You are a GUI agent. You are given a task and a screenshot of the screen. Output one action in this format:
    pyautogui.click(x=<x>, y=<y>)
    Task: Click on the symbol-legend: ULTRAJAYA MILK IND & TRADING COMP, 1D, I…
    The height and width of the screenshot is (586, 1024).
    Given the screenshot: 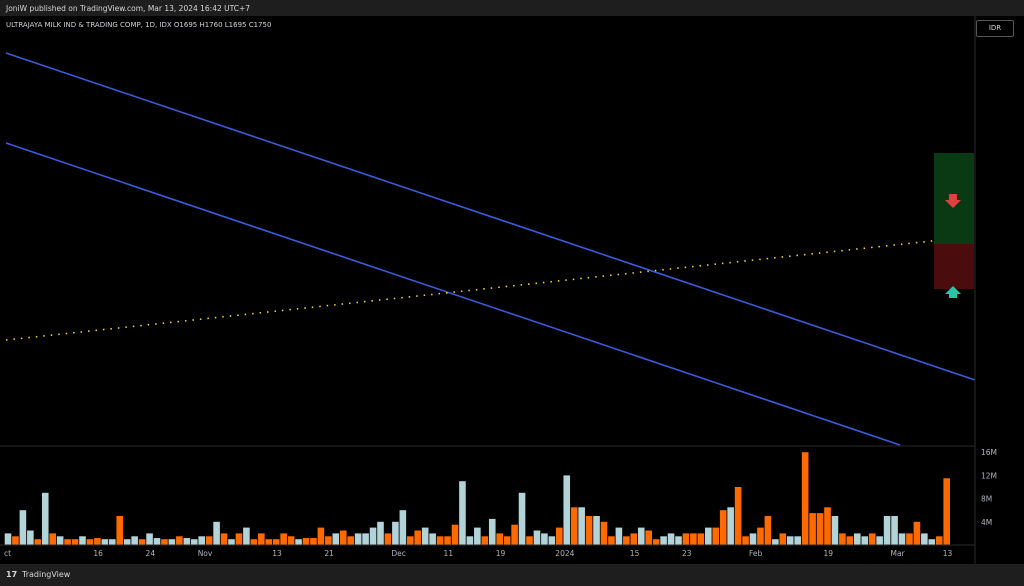 What is the action you would take?
    pyautogui.click(x=139, y=25)
    